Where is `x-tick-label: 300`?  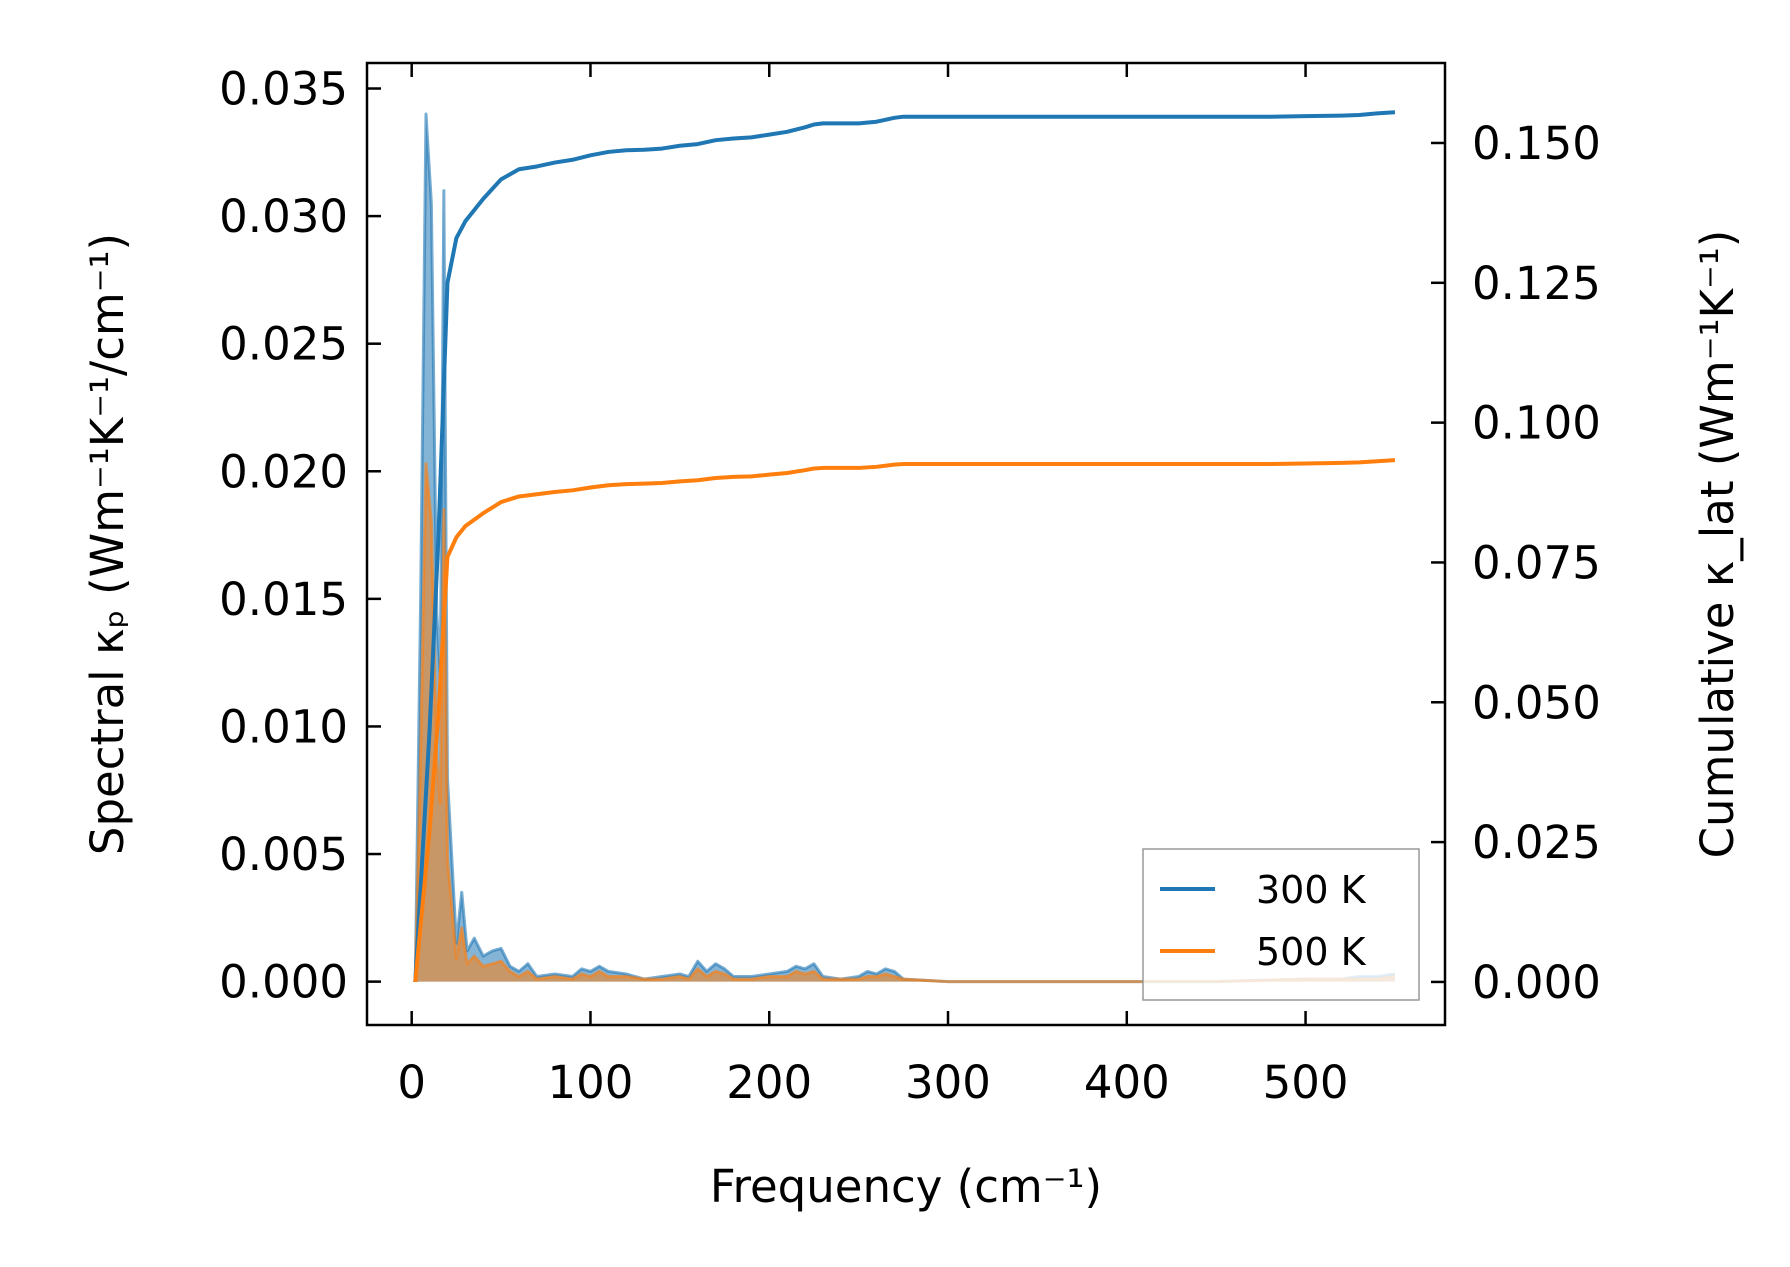 x-tick-label: 300 is located at coordinates (948, 1082).